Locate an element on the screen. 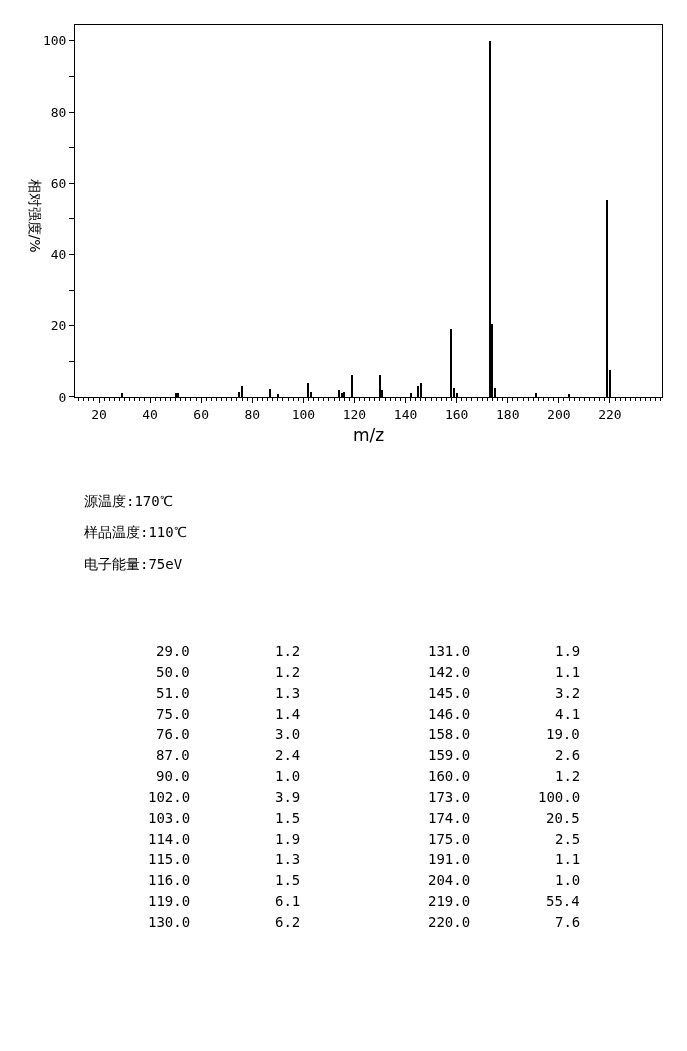 The height and width of the screenshot is (1051, 687). text: 100.0 is located at coordinates (559, 797).